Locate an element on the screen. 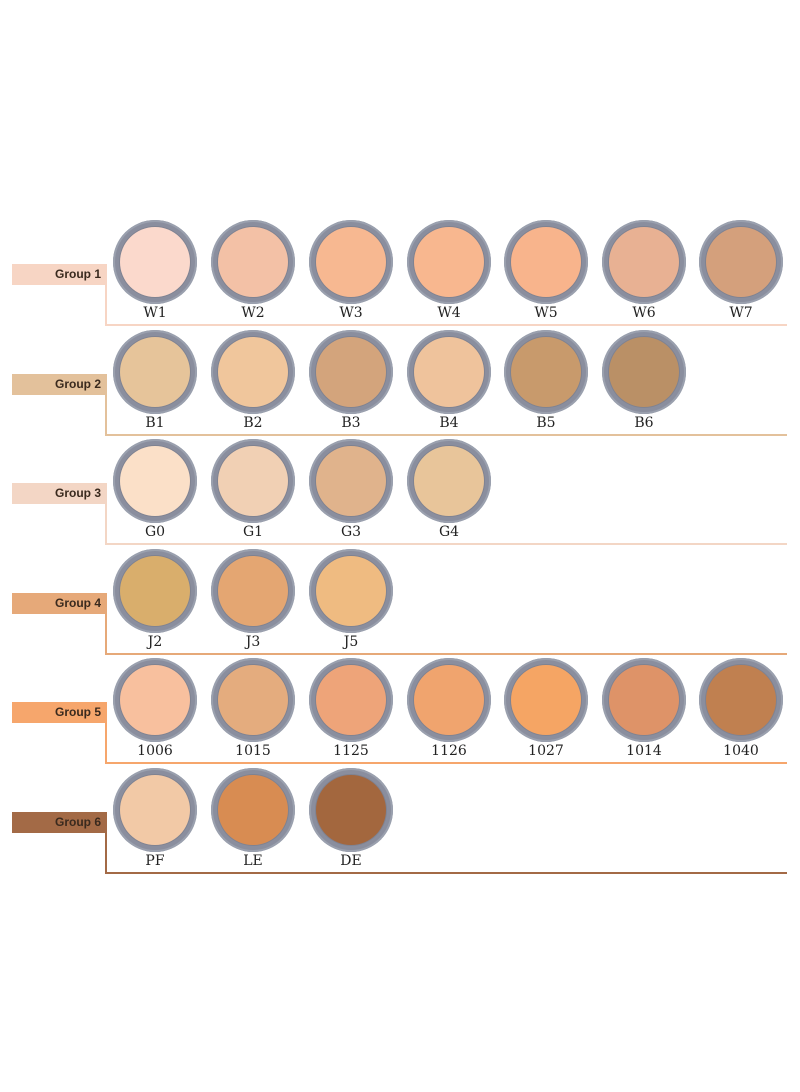 The width and height of the screenshot is (800, 1092). shade-code: W1 is located at coordinates (155, 313).